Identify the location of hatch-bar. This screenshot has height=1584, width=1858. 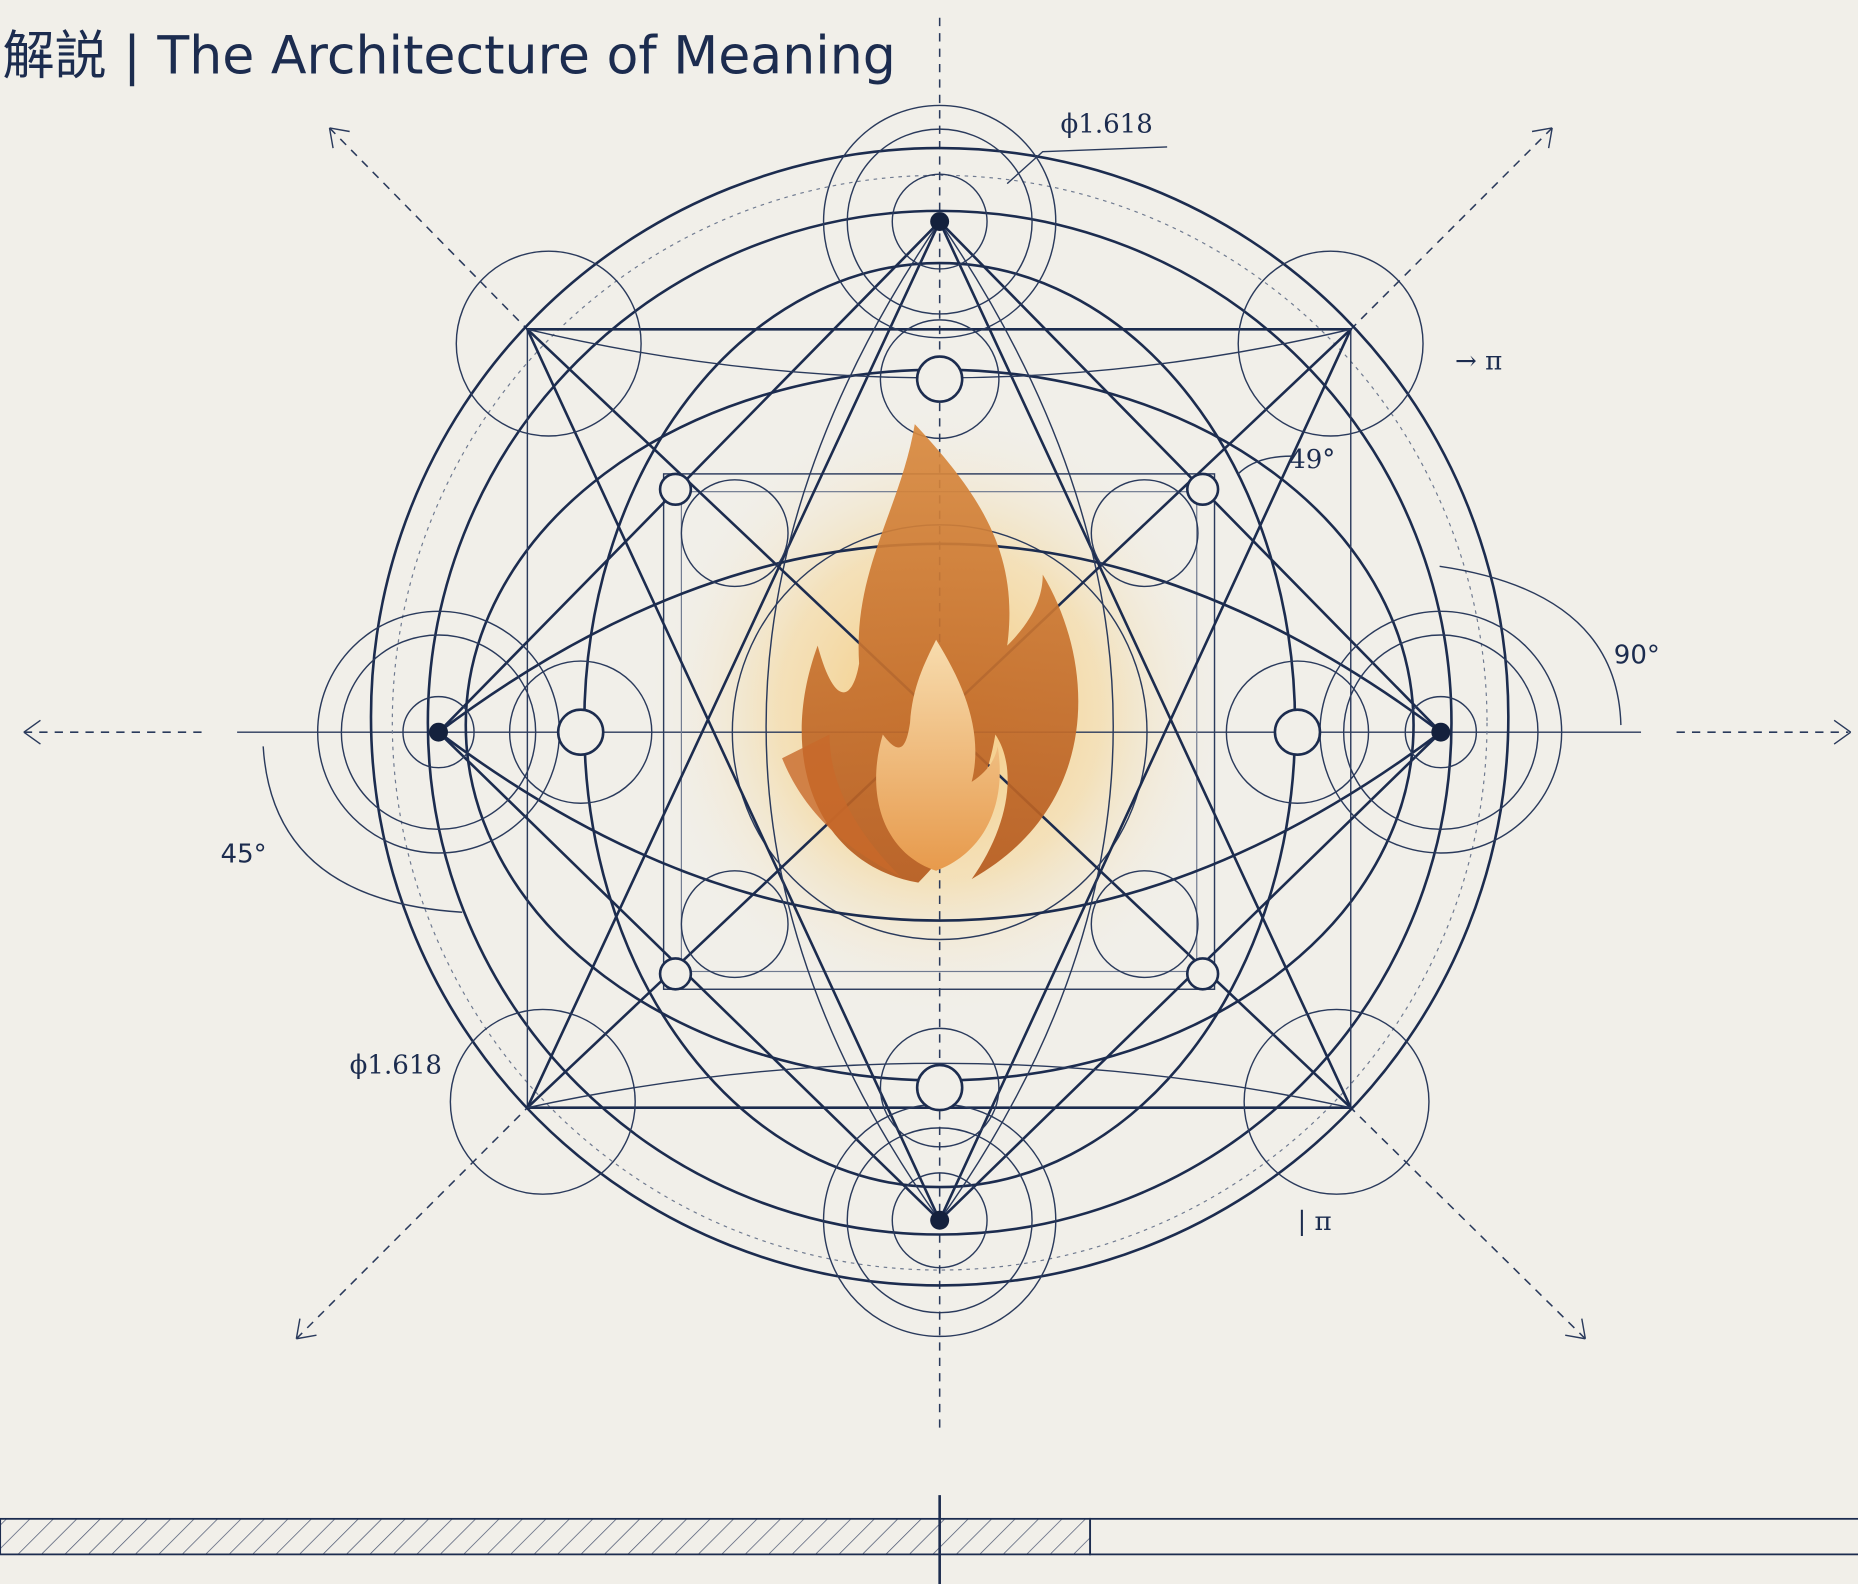
(929, 1539).